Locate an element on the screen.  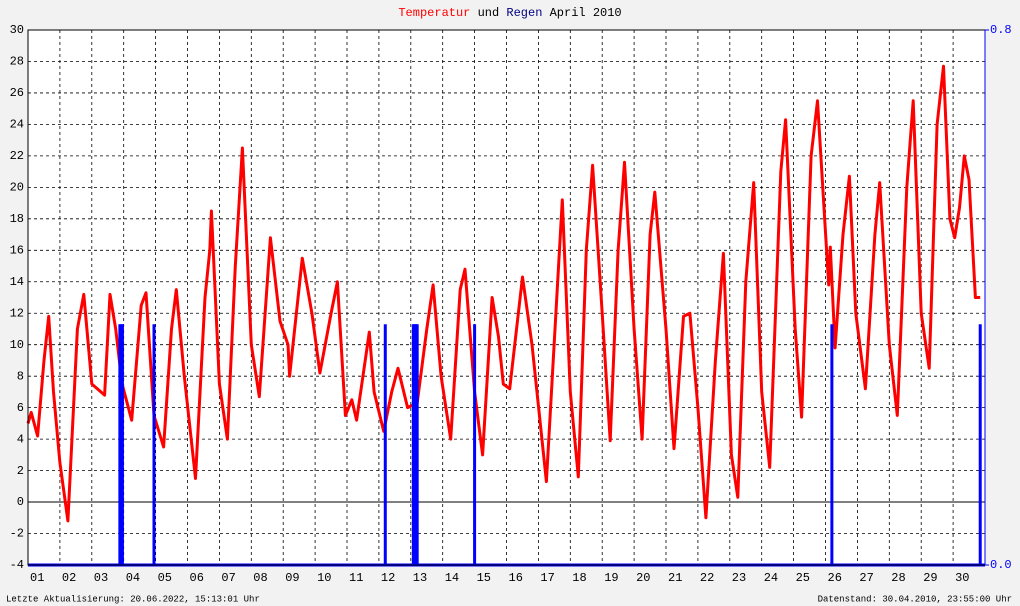
x-tick-label: 29 is located at coordinates (930, 578).